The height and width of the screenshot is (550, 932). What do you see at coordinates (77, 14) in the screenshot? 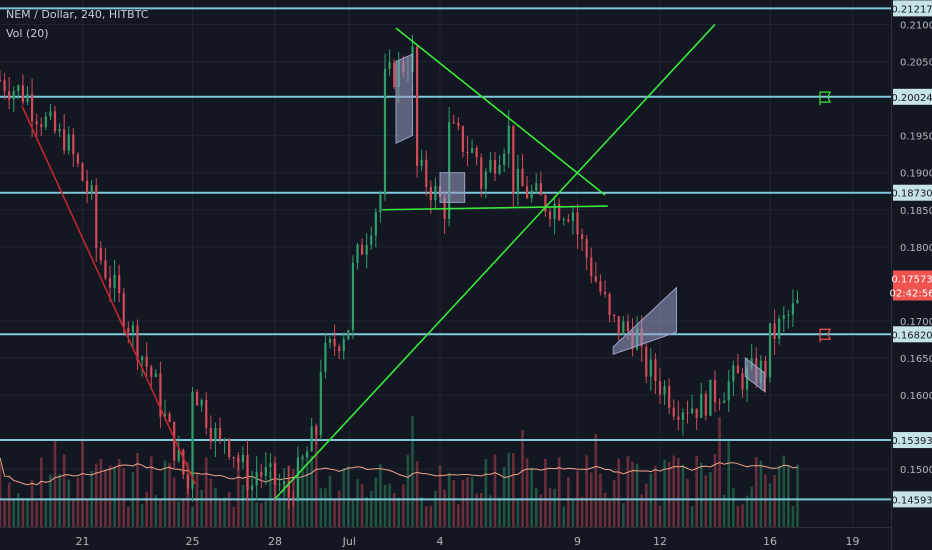
I see `symbol-legend: NEM / Dollar, 240, HITBTC` at bounding box center [77, 14].